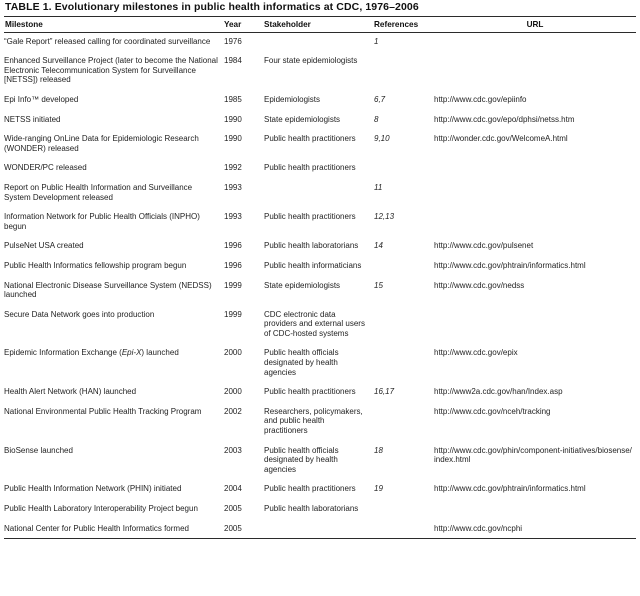 The image size is (640, 596). I want to click on cell-references: 14, so click(378, 246).